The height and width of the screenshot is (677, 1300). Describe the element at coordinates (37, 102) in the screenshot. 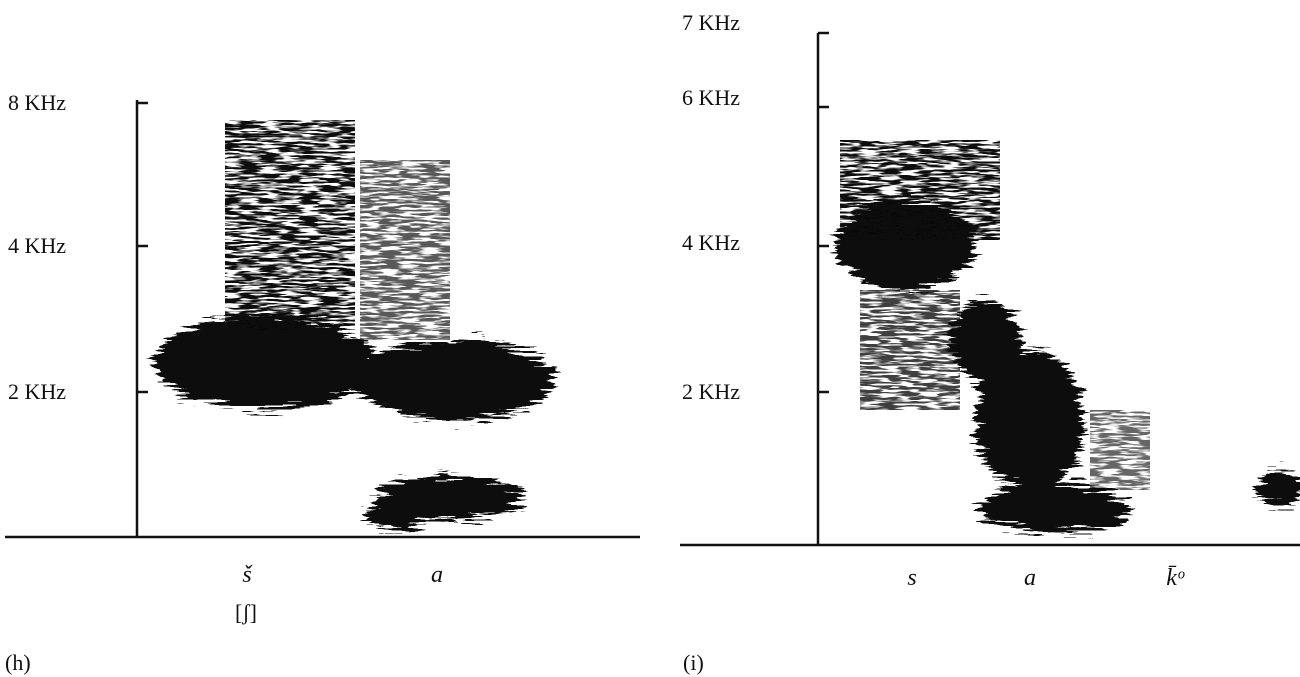

I see `axis-label: 8 KHz` at that location.